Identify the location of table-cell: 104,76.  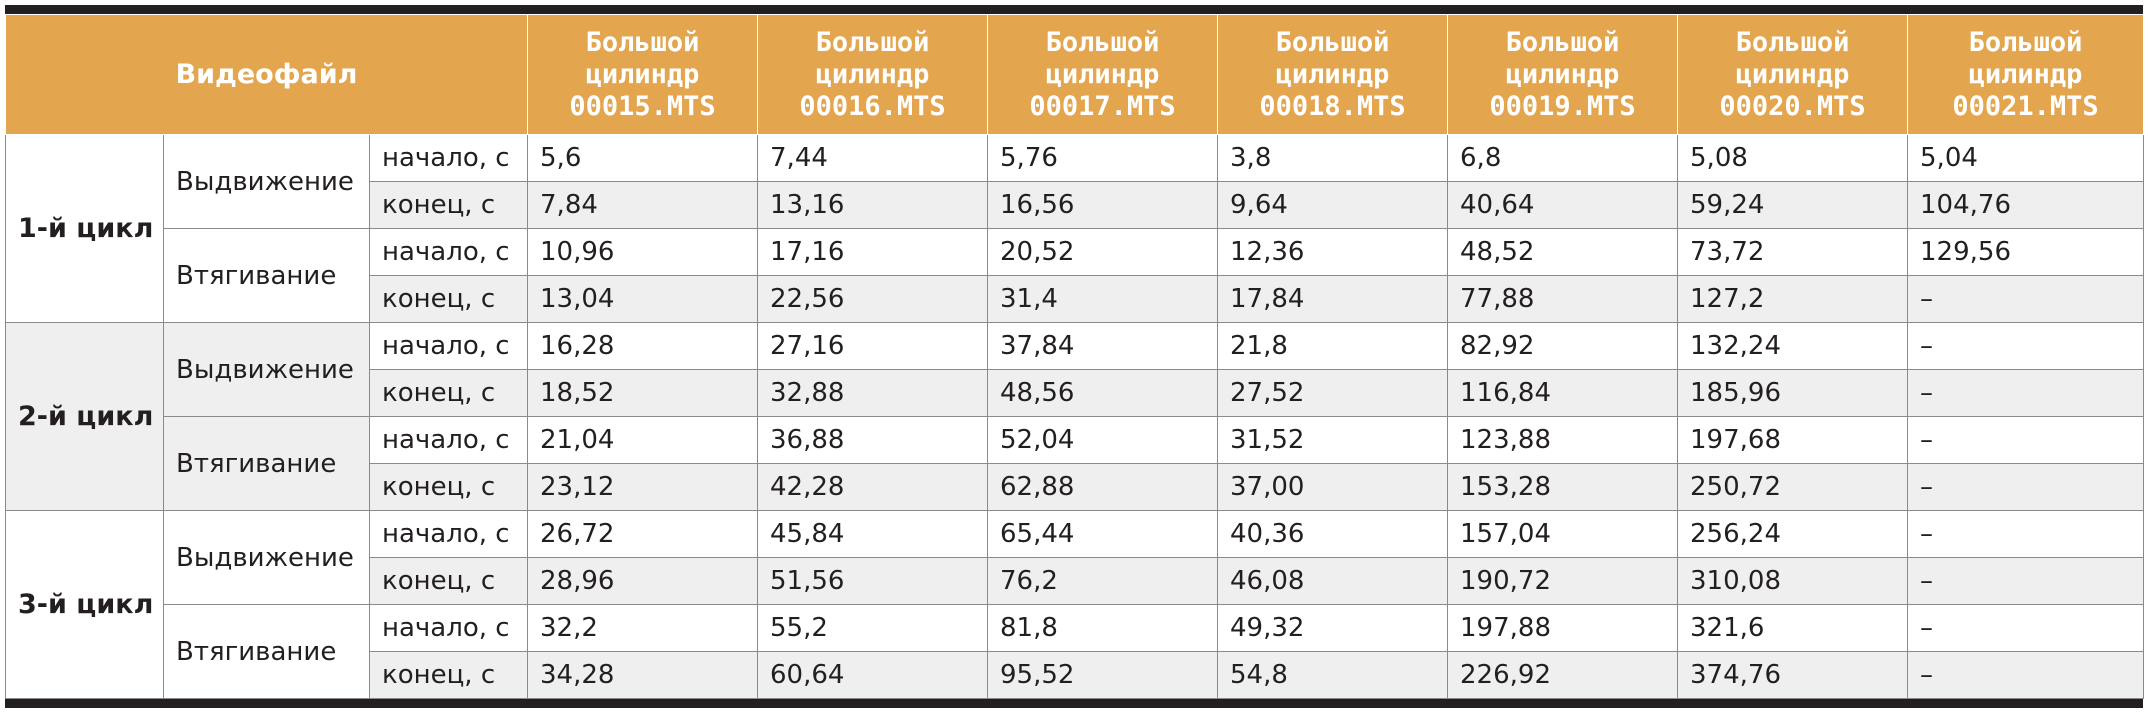
(2026, 205).